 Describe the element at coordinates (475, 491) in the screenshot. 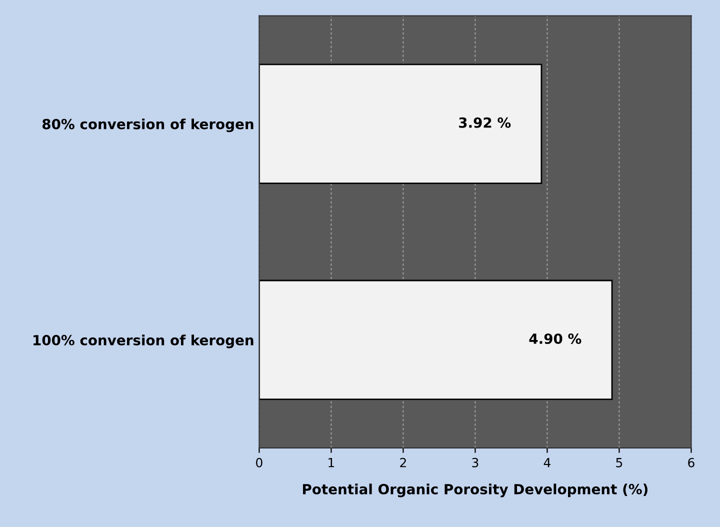

I see `x-axis-title: Potential Organic Porosity Development (%)` at that location.